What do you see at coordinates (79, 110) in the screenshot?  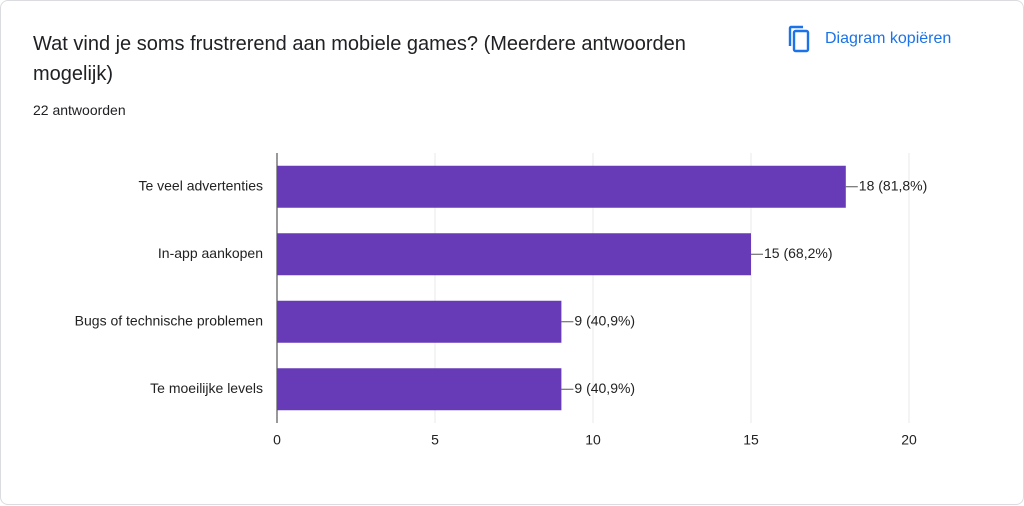 I see `chart-subtitle: 22 antwoorden` at bounding box center [79, 110].